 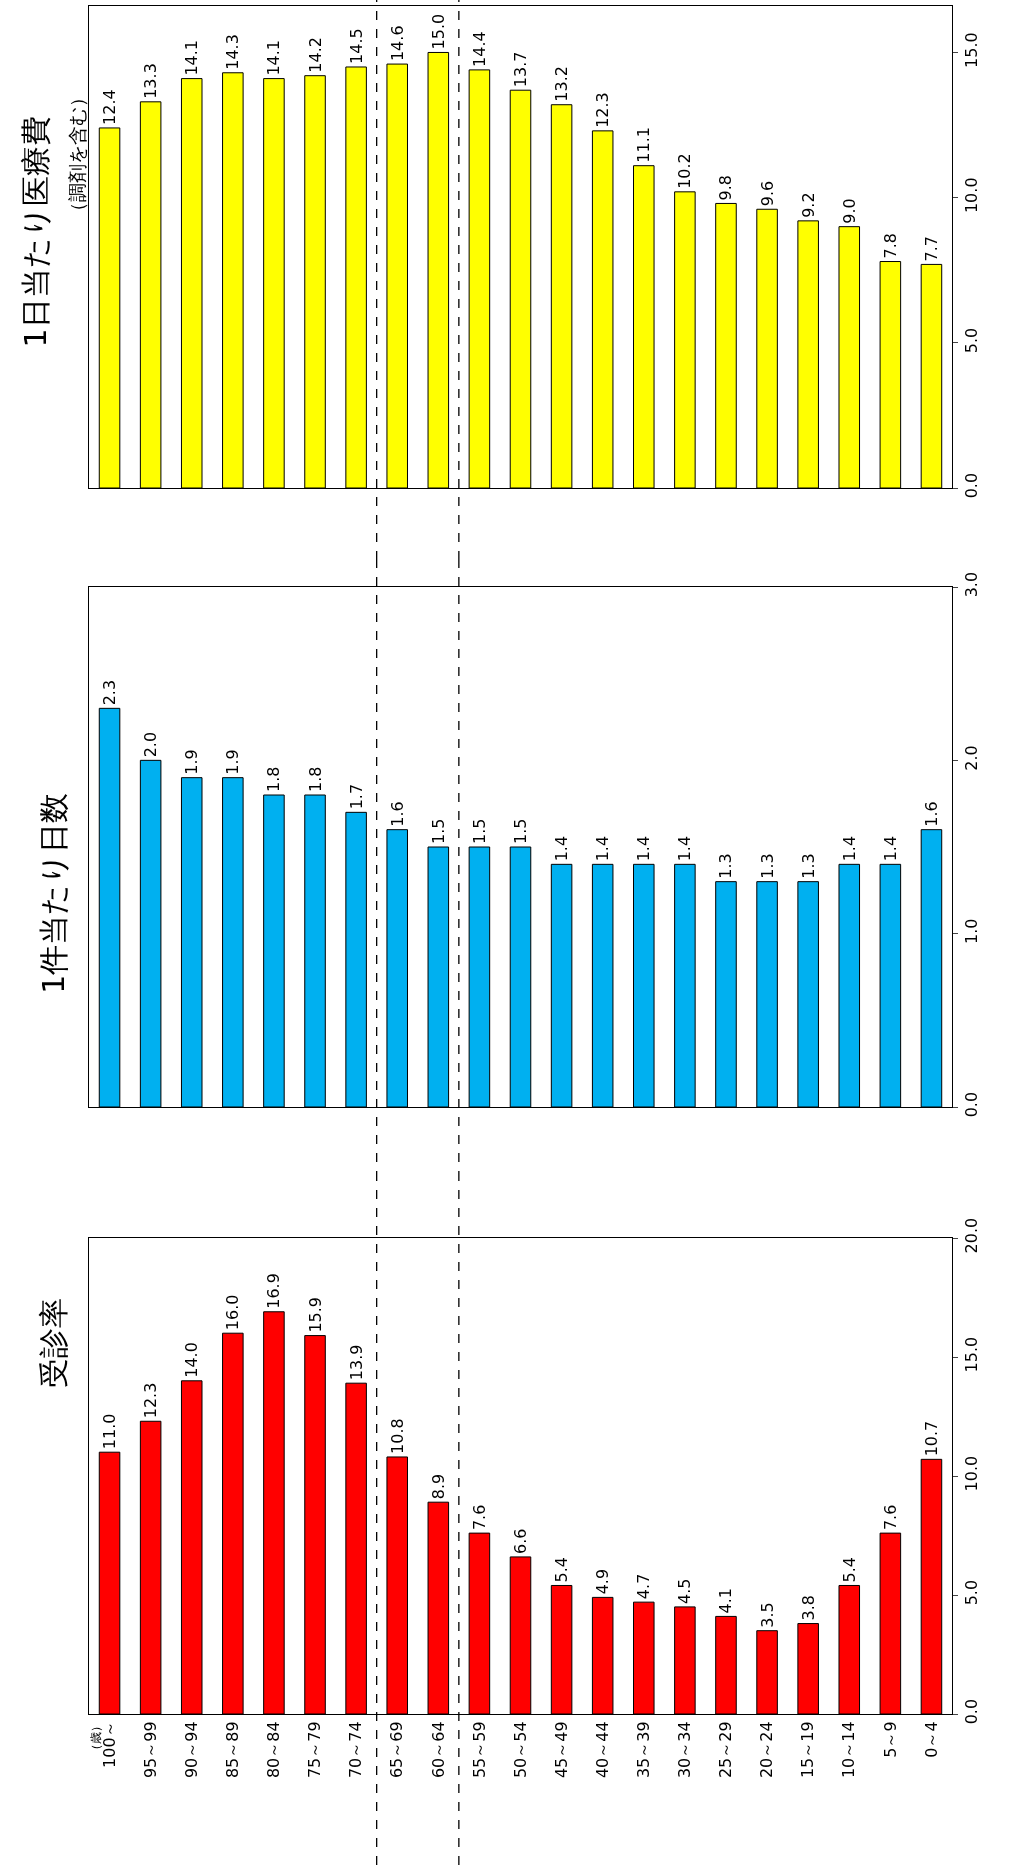 I want to click on data-label: 9.0, so click(x=849, y=211).